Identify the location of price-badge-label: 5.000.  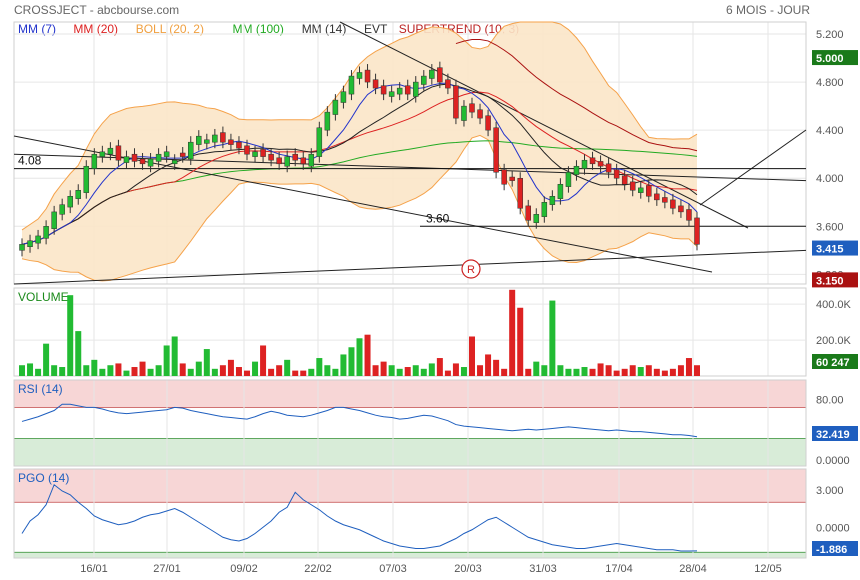
(830, 59).